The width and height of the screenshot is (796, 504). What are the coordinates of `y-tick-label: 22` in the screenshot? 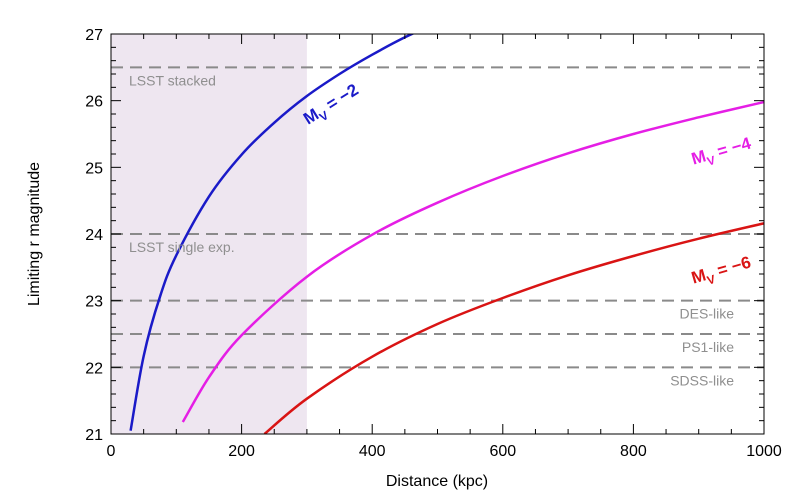 It's located at (94, 368).